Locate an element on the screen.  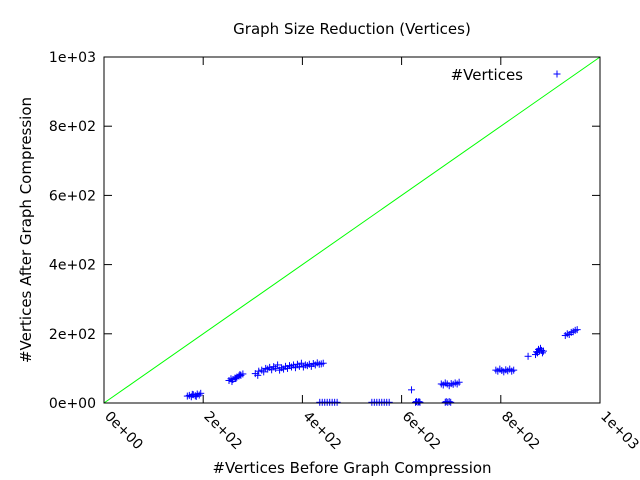
data-points is located at coordinates (382, 366).